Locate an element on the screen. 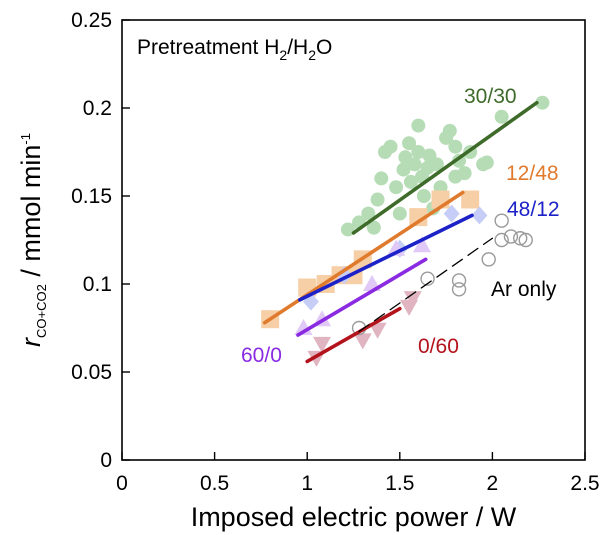  y-tick-label: 0.15 is located at coordinates (91, 196).